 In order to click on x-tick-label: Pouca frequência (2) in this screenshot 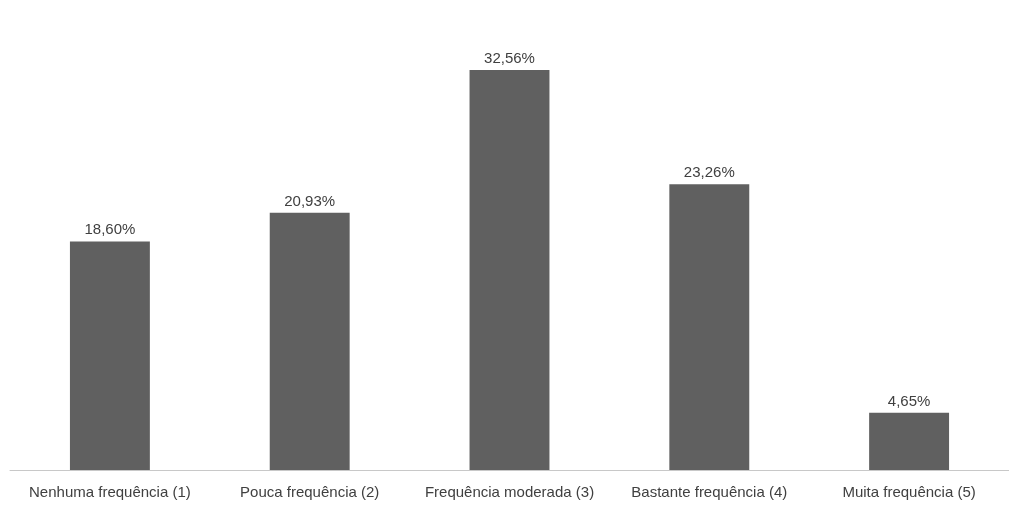, I will do `click(310, 491)`.